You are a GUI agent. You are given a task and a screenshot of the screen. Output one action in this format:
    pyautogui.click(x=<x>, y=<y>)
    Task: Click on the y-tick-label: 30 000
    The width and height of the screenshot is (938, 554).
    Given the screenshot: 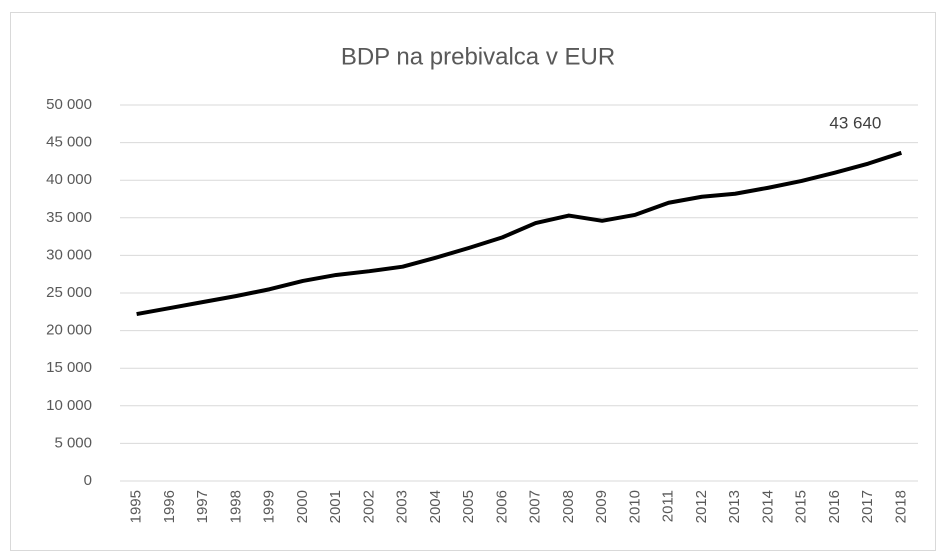 What is the action you would take?
    pyautogui.click(x=69, y=254)
    